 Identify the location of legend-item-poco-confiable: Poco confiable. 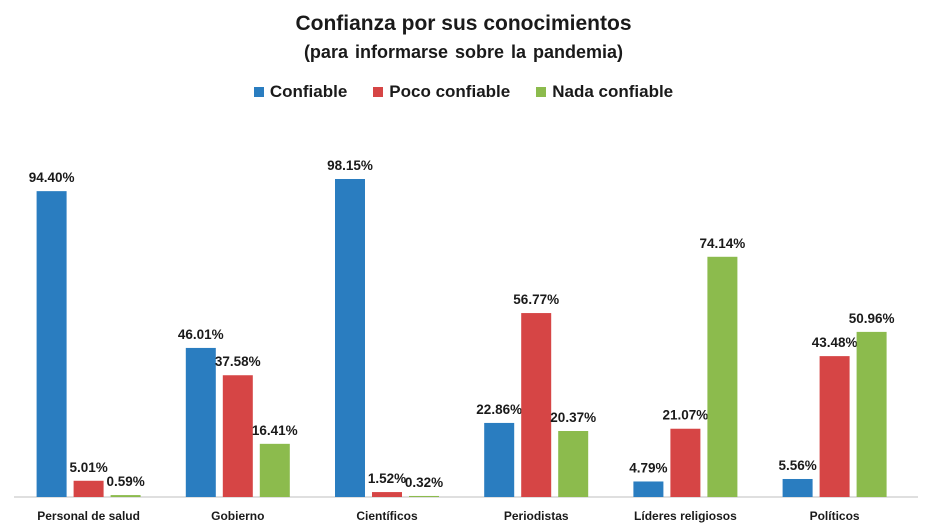
(441, 92).